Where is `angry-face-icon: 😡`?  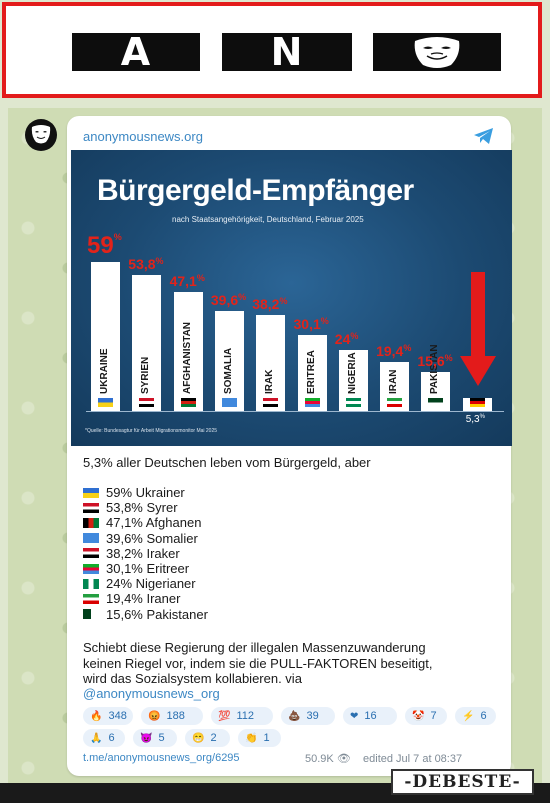
angry-face-icon: 😡 is located at coordinates (154, 716).